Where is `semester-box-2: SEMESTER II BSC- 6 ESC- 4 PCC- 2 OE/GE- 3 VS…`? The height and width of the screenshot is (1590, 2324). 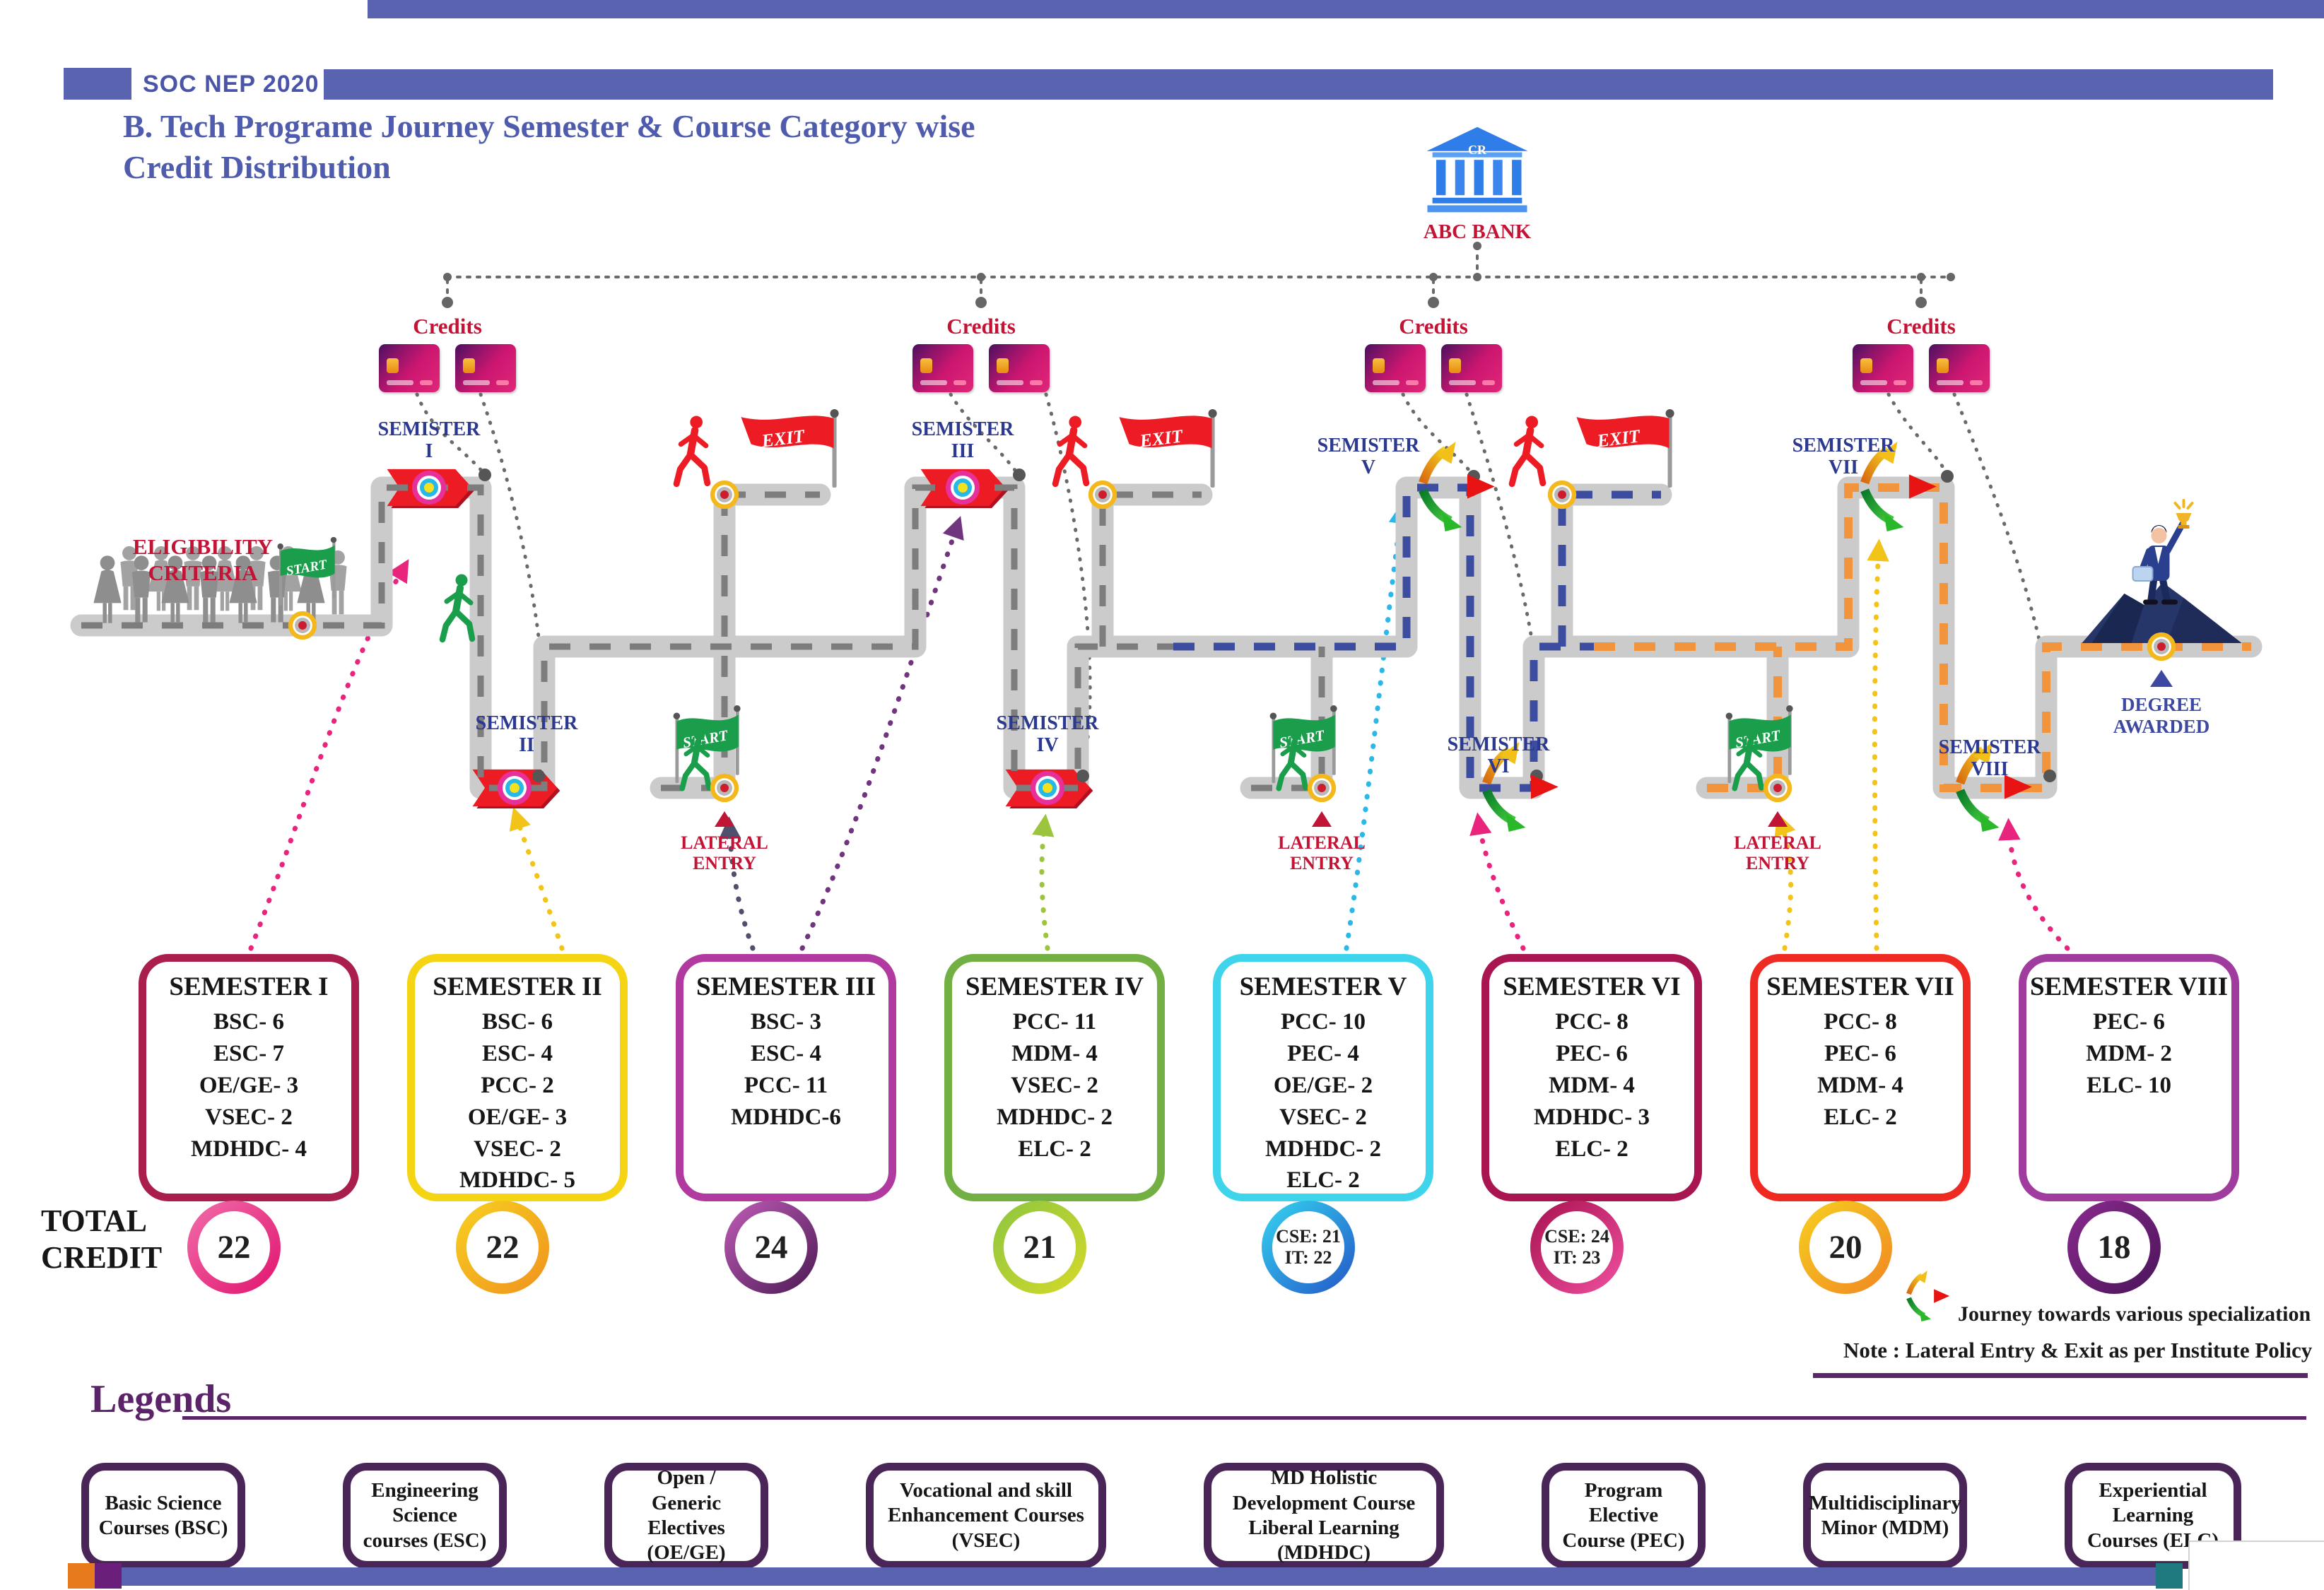
semester-box-2: SEMESTER II BSC- 6 ESC- 4 PCC- 2 OE/GE- 3 VS… is located at coordinates (517, 1077).